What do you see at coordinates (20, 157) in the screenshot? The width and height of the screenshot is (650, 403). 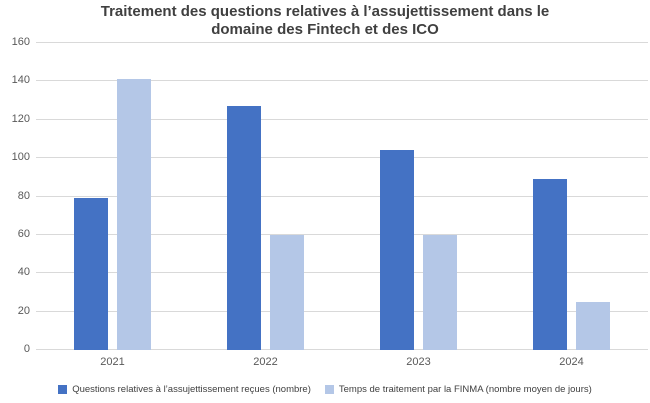 I see `y-tick-label-100: 100` at bounding box center [20, 157].